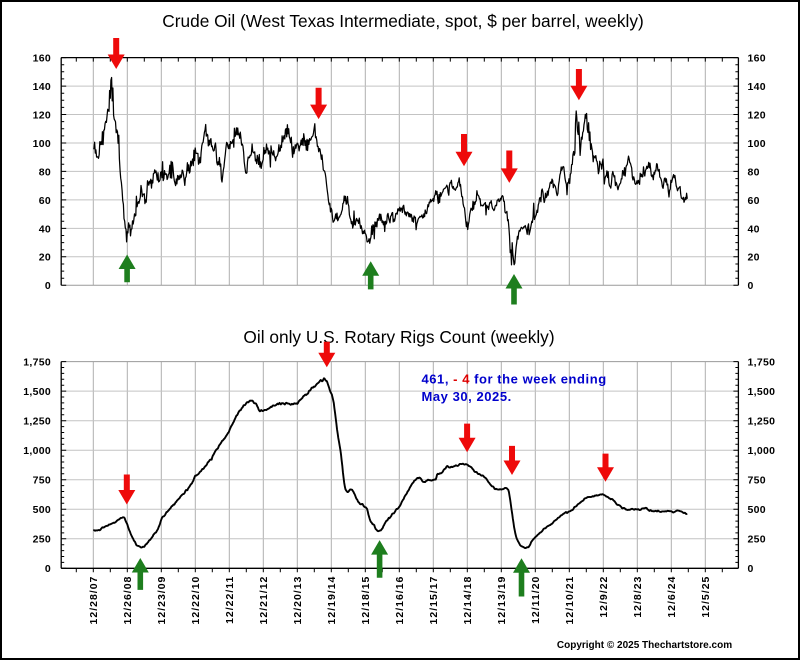  Describe the element at coordinates (366, 600) in the screenshot. I see `svg-text: 12/18/15` at that location.